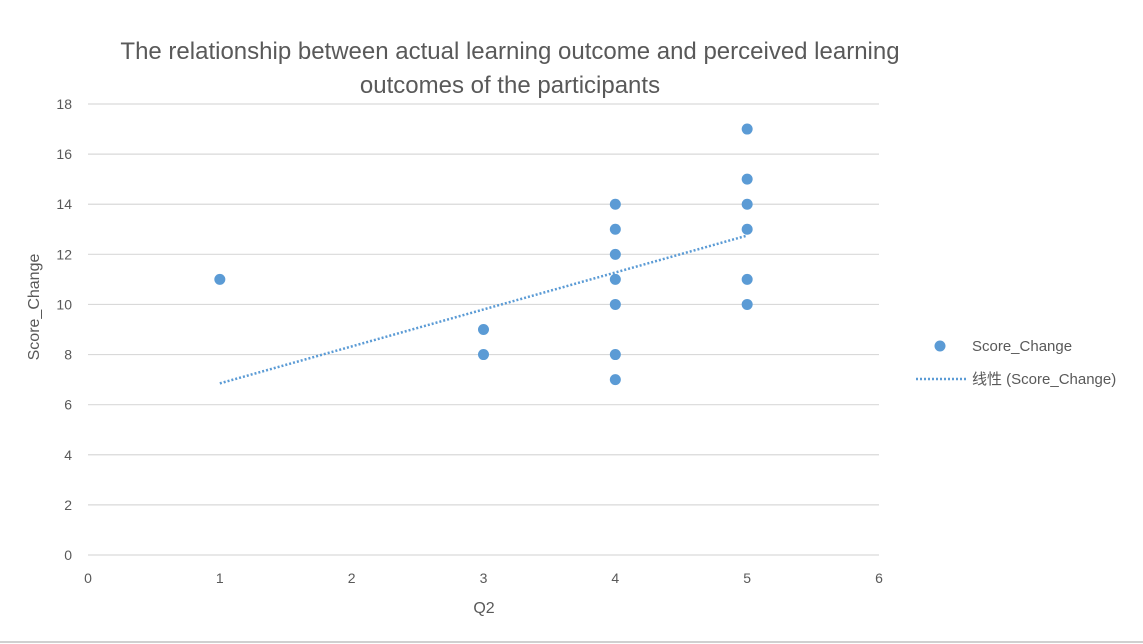 Image resolution: width=1143 pixels, height=644 pixels. Describe the element at coordinates (64, 104) in the screenshot. I see `y-tick-label: 18` at that location.